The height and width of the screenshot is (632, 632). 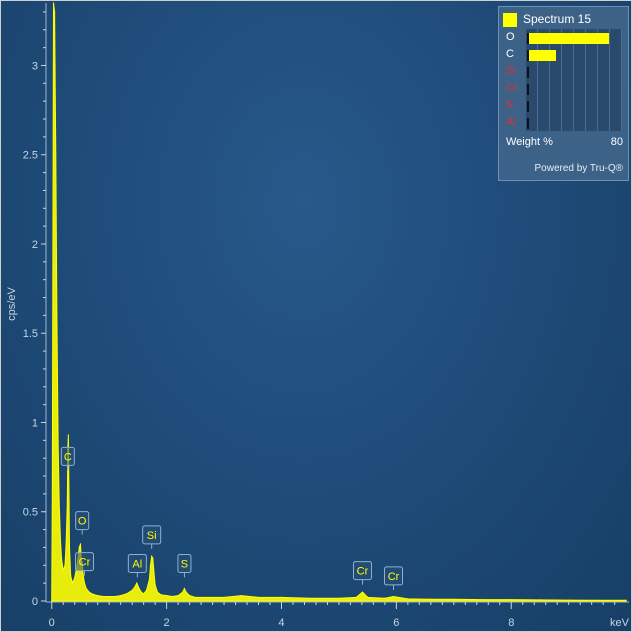 What do you see at coordinates (396, 623) in the screenshot?
I see `x-tick-label: 6` at bounding box center [396, 623].